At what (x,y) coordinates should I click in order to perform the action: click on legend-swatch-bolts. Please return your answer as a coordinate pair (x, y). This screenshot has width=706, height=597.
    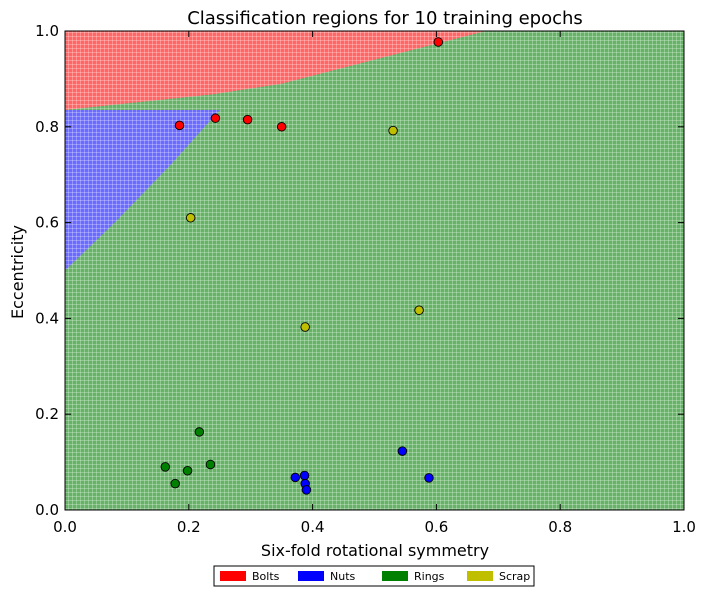
    Looking at the image, I should click on (233, 576).